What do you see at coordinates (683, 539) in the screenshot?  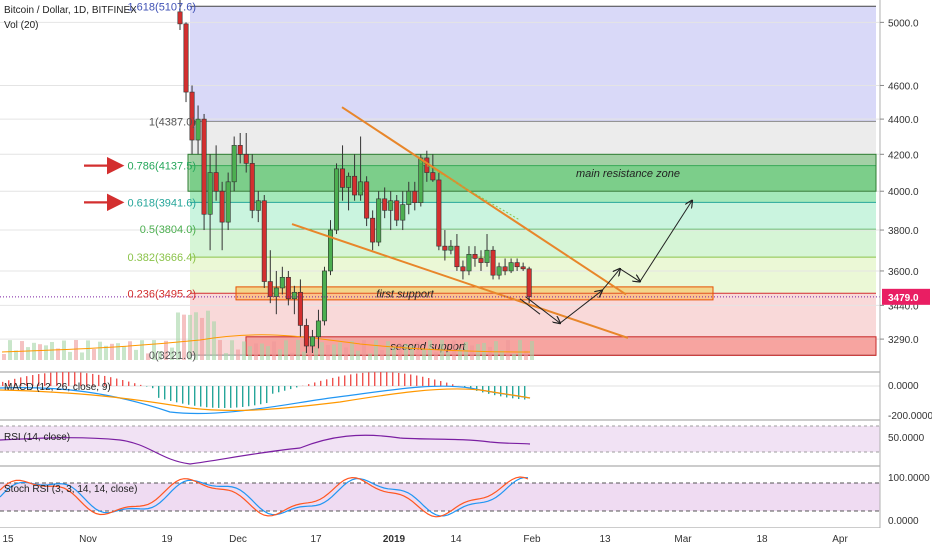 I see `time-tick-label: Mar` at bounding box center [683, 539].